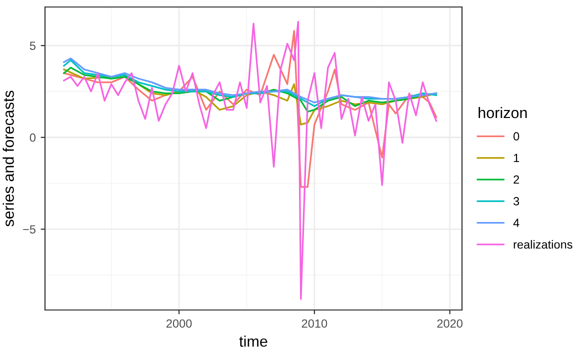 The image size is (581, 358). I want to click on legend-label: 0, so click(517, 136).